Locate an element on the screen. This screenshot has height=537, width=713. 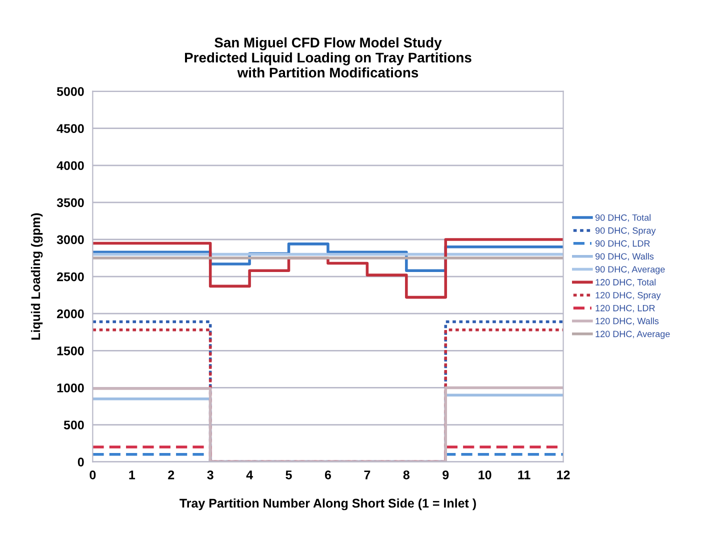
legend-label: 120 DHC, LDR is located at coordinates (625, 308).